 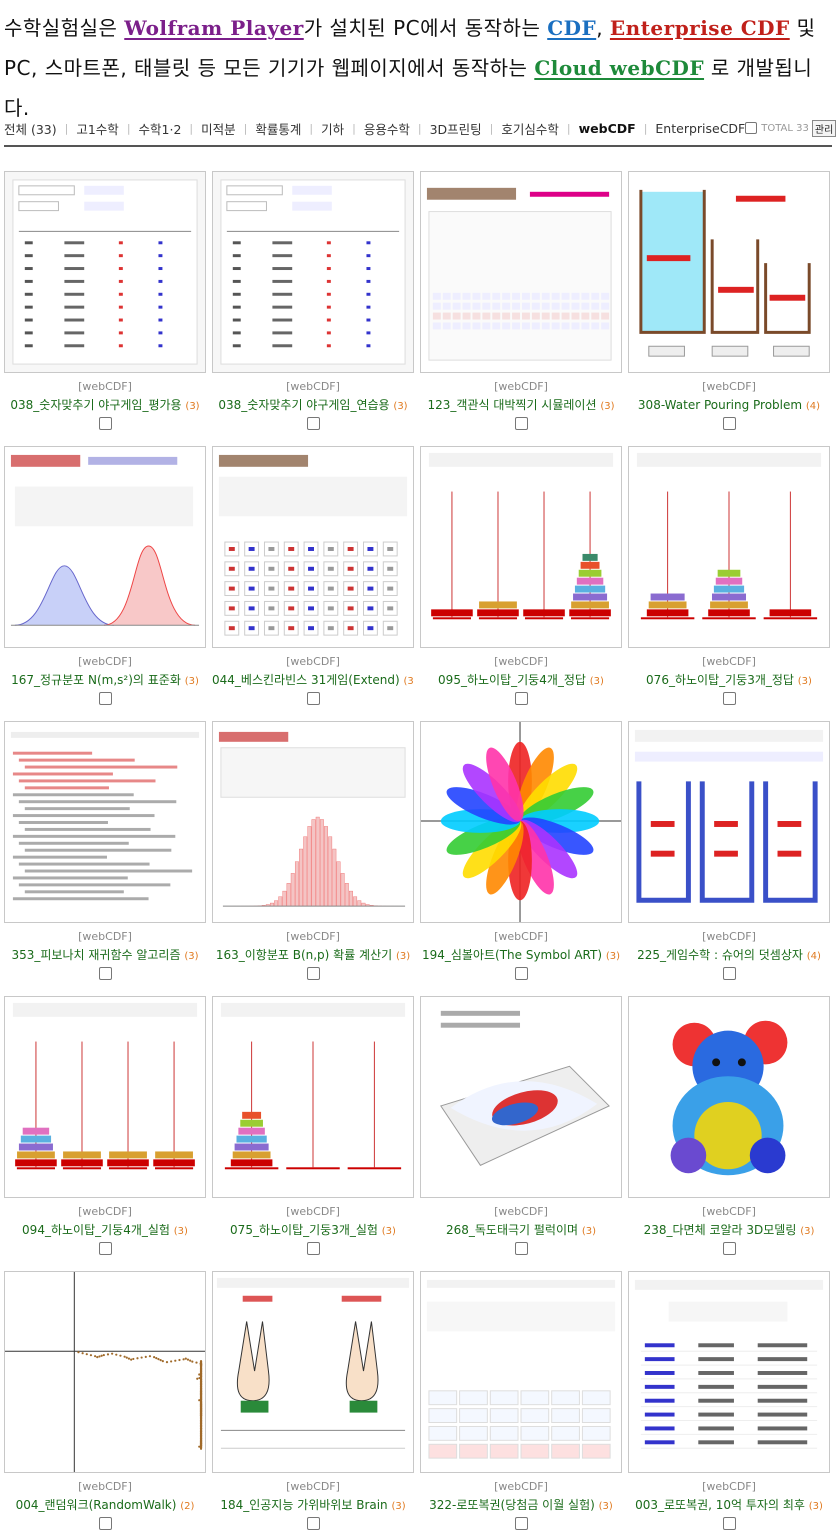 I want to click on card-title-link: 004_랜덤워크(RandomWalk) (2), so click(x=105, y=1505).